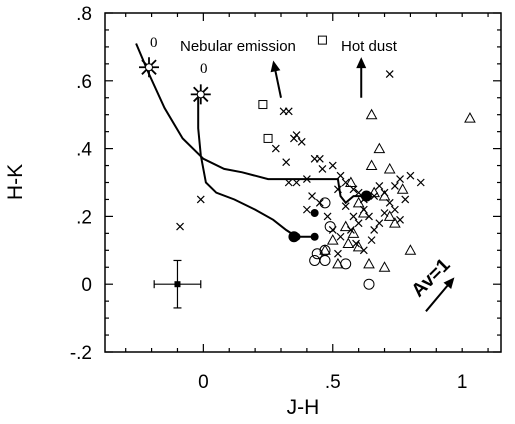 This screenshot has height=424, width=515. Describe the element at coordinates (86, 285) in the screenshot. I see `y-tick-label: 0` at that location.